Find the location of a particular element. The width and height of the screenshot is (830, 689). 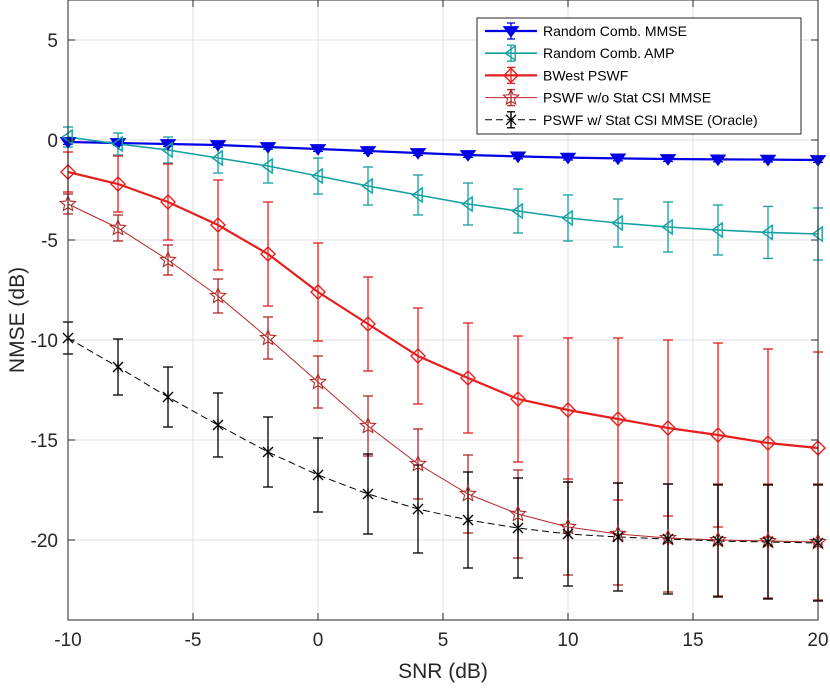

legend-marker-bwest-pswf is located at coordinates (511, 75).